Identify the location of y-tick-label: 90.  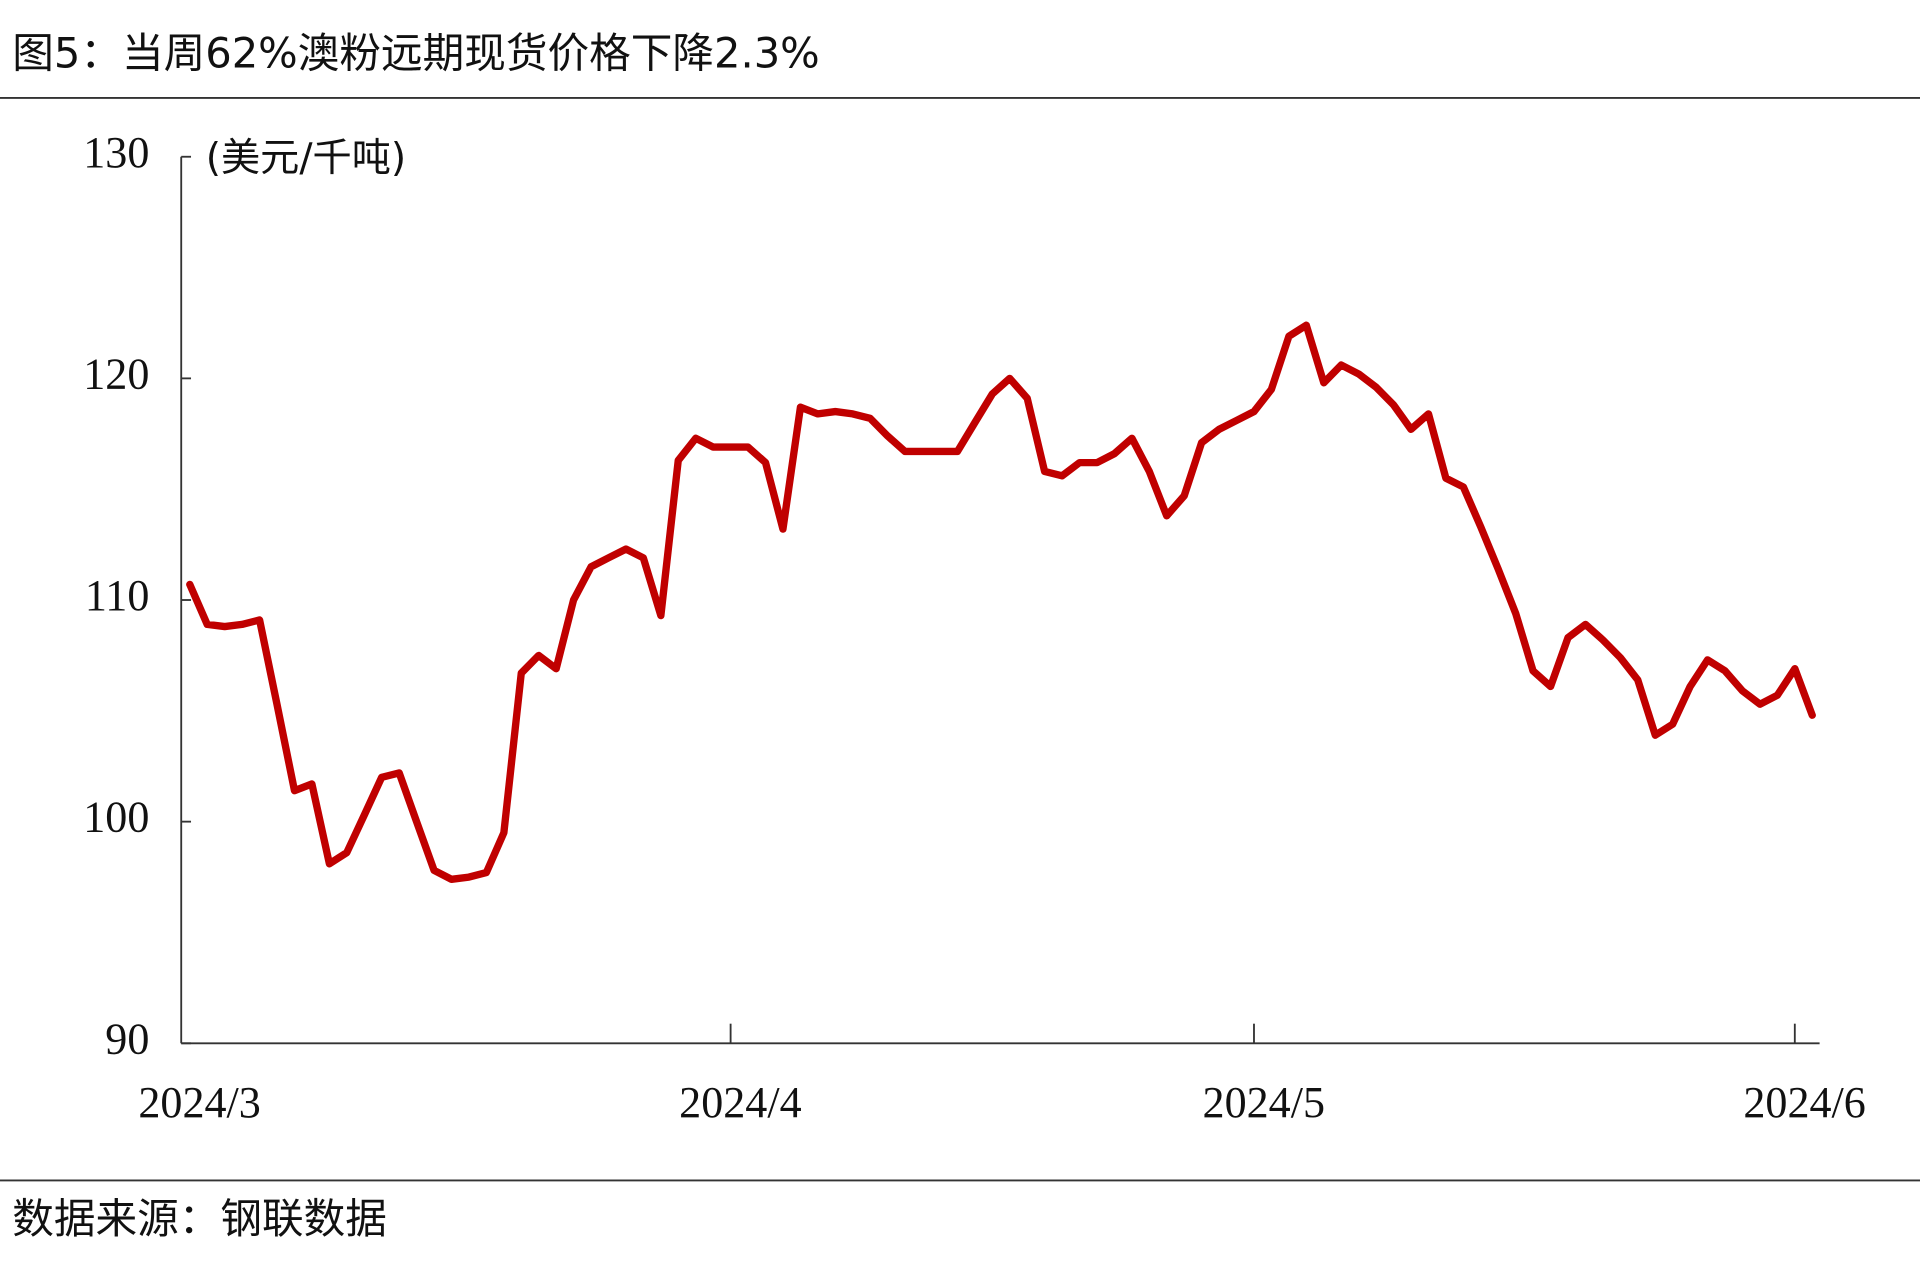
(127, 1038).